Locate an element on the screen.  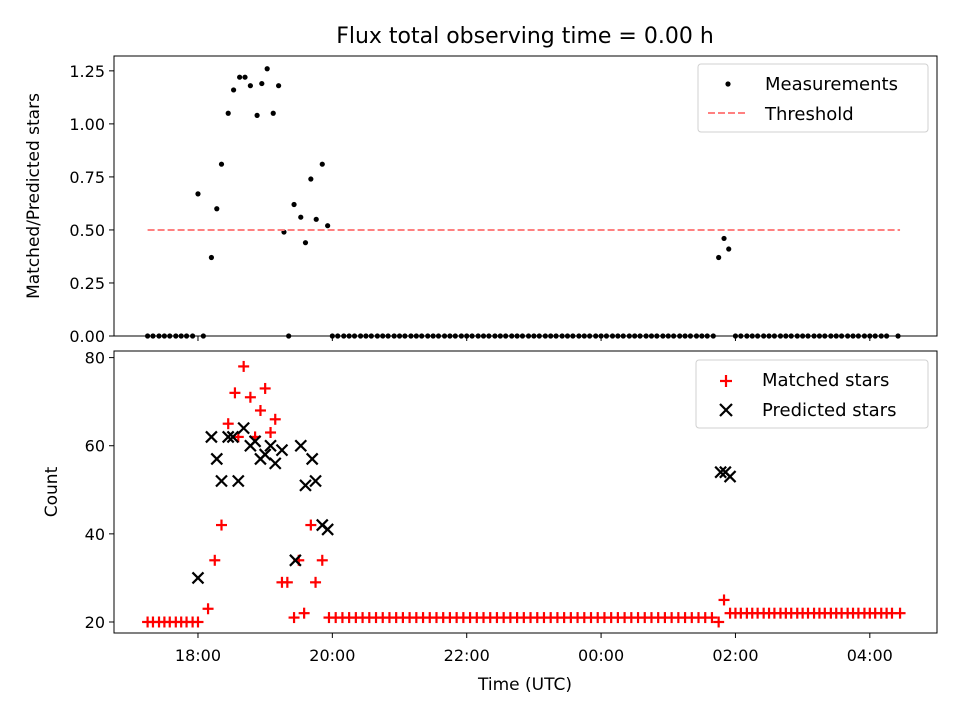
bottom-legend: Matched stars Predicted stars is located at coordinates (812, 394).